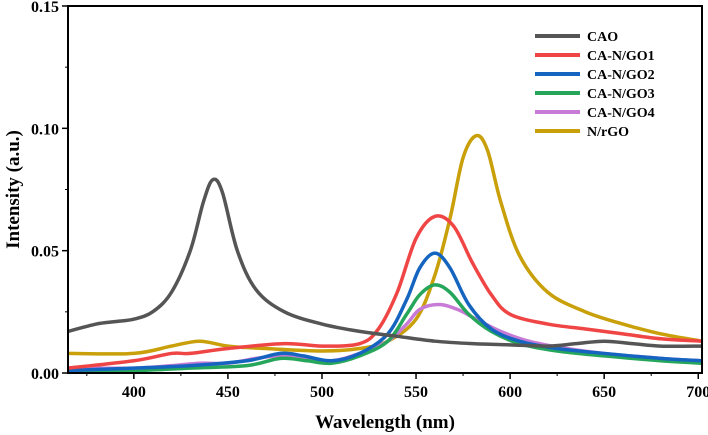 This screenshot has width=708, height=435. I want to click on y-tick-label: 0.05, so click(45, 252).